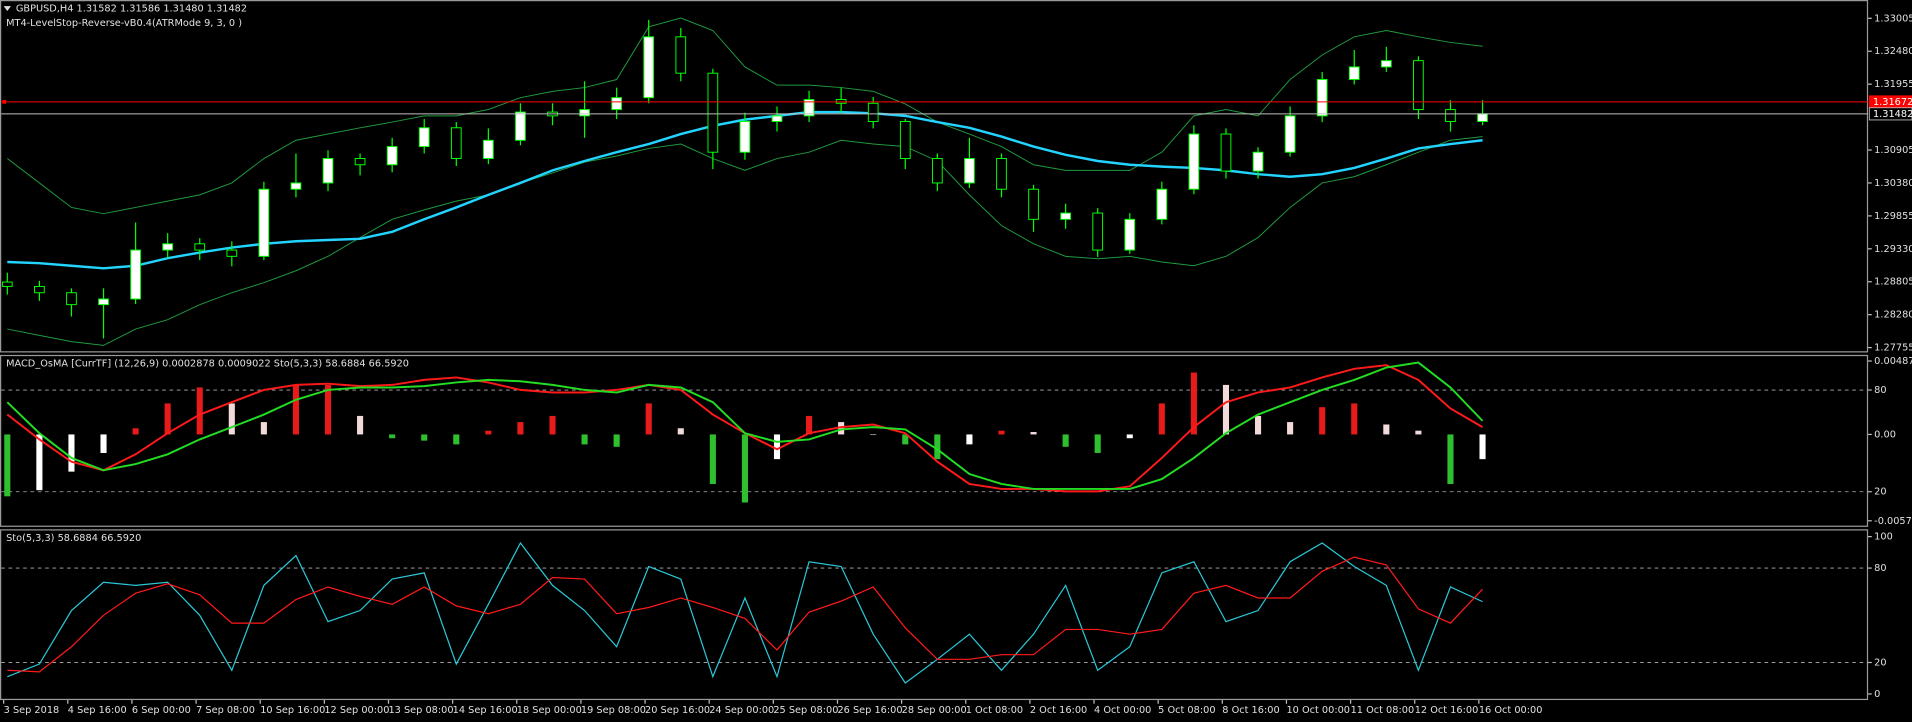  Describe the element at coordinates (420, 710) in the screenshot. I see `x-tick-label: 13 Sep 08:00` at that location.